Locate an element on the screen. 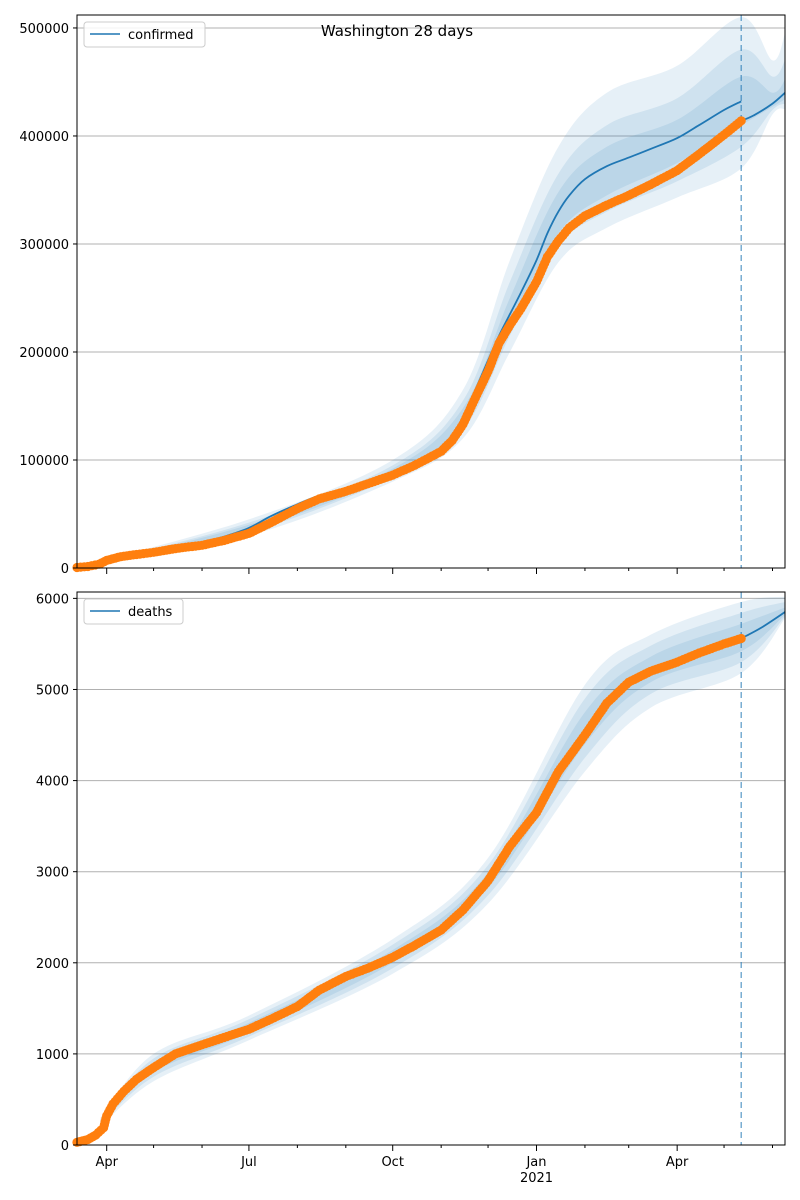  y-tick-label: 500000 is located at coordinates (44, 29).